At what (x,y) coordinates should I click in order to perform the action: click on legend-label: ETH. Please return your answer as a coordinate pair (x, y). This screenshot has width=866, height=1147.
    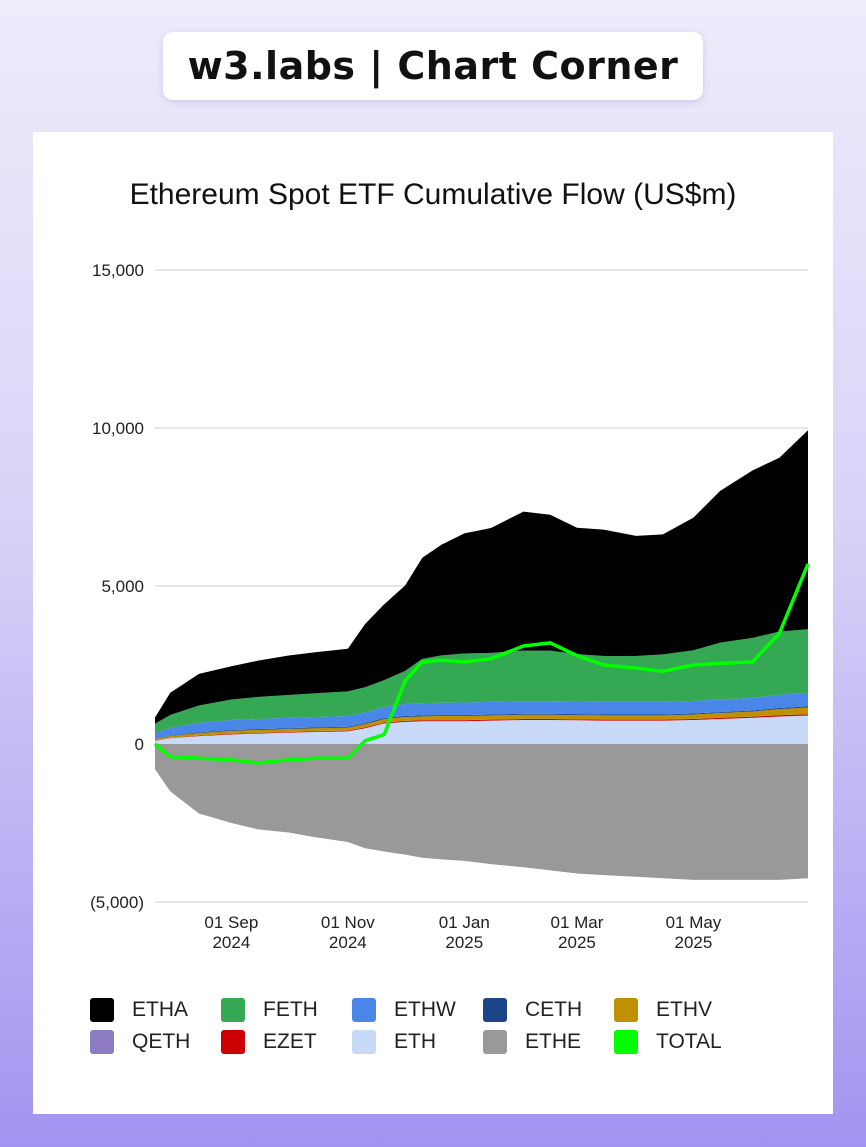
    Looking at the image, I should click on (415, 1041).